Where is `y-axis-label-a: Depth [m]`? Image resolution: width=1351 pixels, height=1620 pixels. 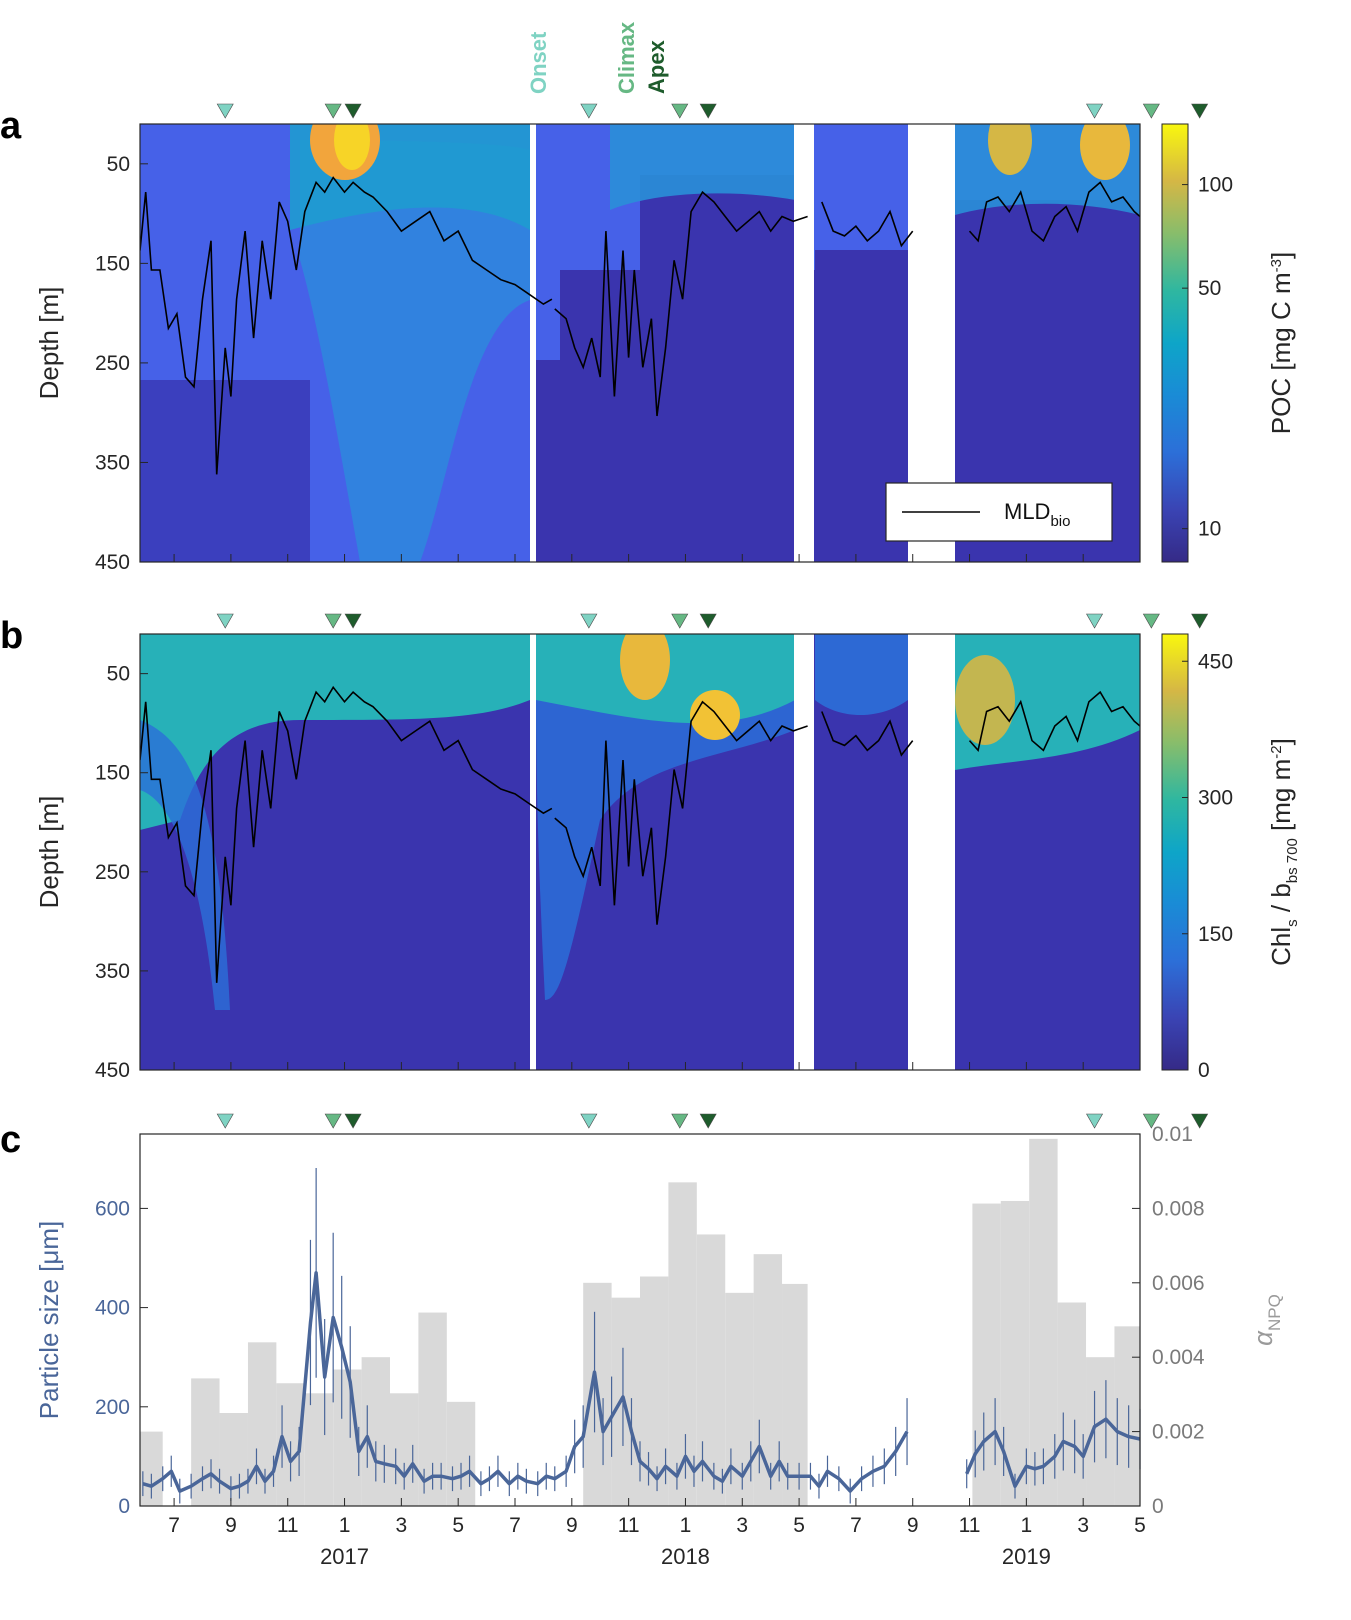 y-axis-label-a: Depth [m] is located at coordinates (49, 343).